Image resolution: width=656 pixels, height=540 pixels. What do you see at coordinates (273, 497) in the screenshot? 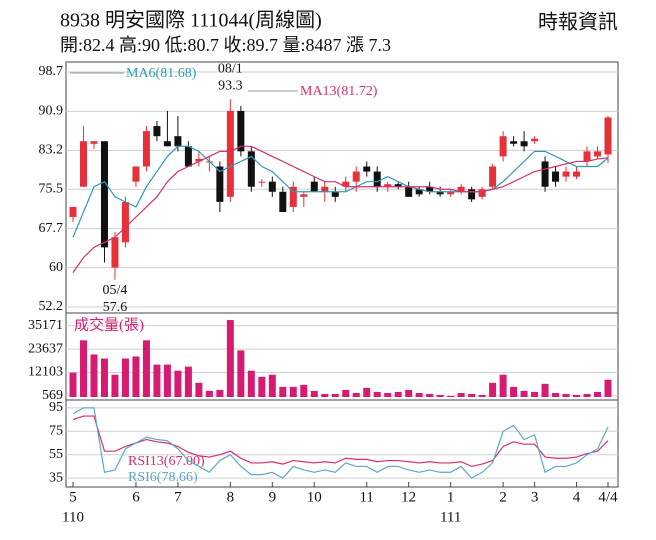
I see `x-tick-label: 9` at bounding box center [273, 497].